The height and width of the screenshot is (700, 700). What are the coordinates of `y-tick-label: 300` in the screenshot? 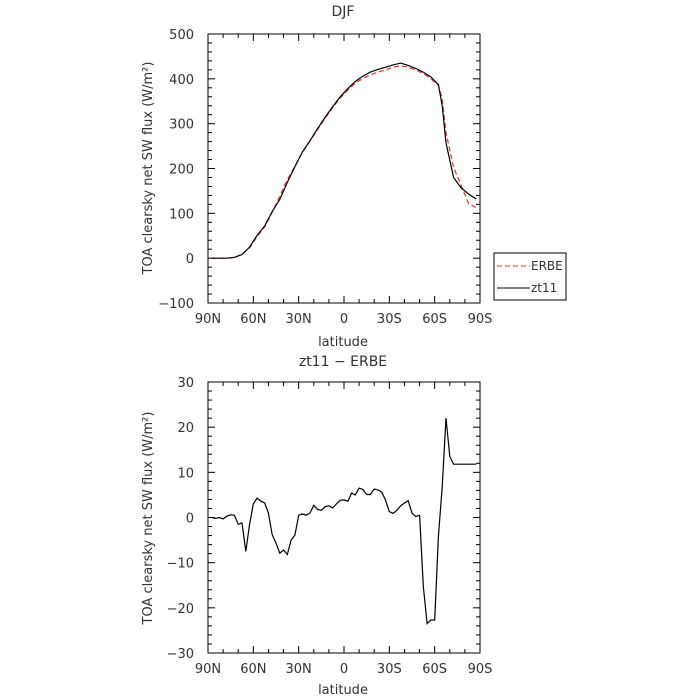 It's located at (181, 125).